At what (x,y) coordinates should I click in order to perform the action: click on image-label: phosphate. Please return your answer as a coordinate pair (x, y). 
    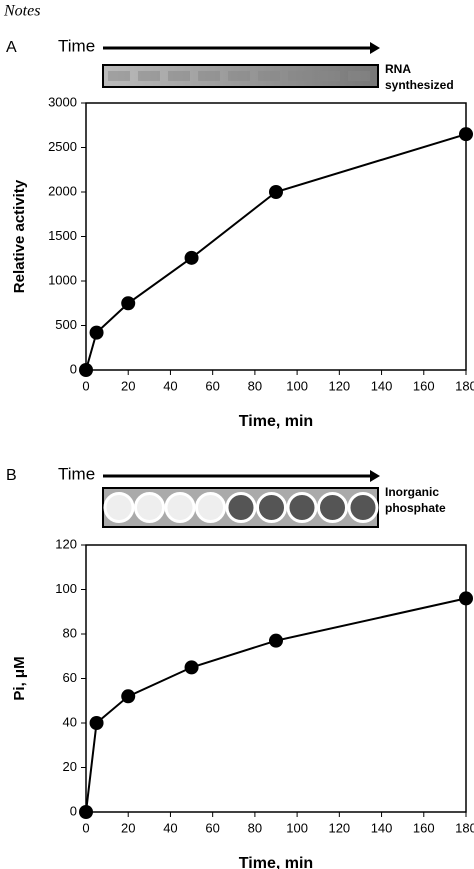
    Looking at the image, I should click on (415, 508).